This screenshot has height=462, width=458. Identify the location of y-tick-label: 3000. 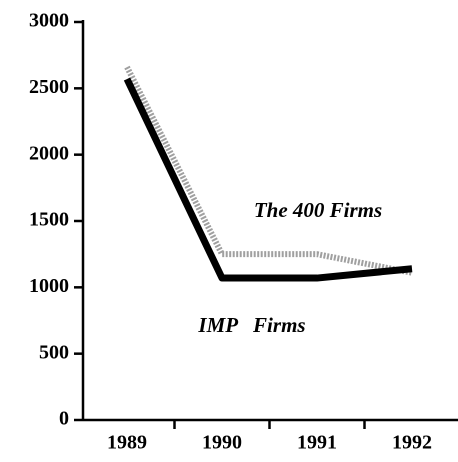
(49, 21).